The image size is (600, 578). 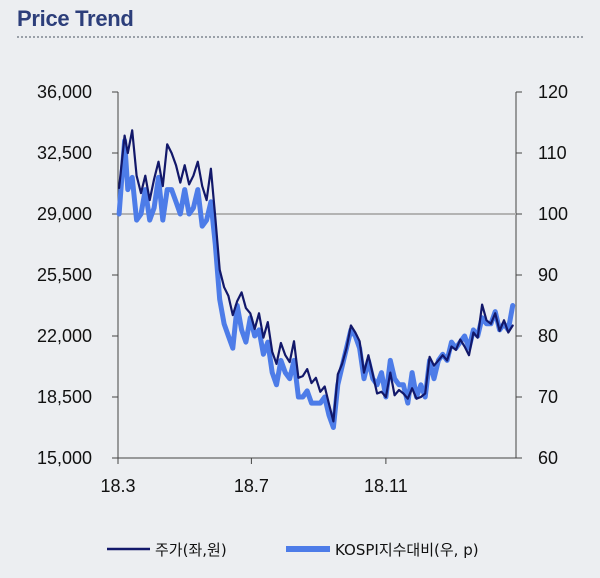 What do you see at coordinates (548, 397) in the screenshot?
I see `right-tick-label: 70` at bounding box center [548, 397].